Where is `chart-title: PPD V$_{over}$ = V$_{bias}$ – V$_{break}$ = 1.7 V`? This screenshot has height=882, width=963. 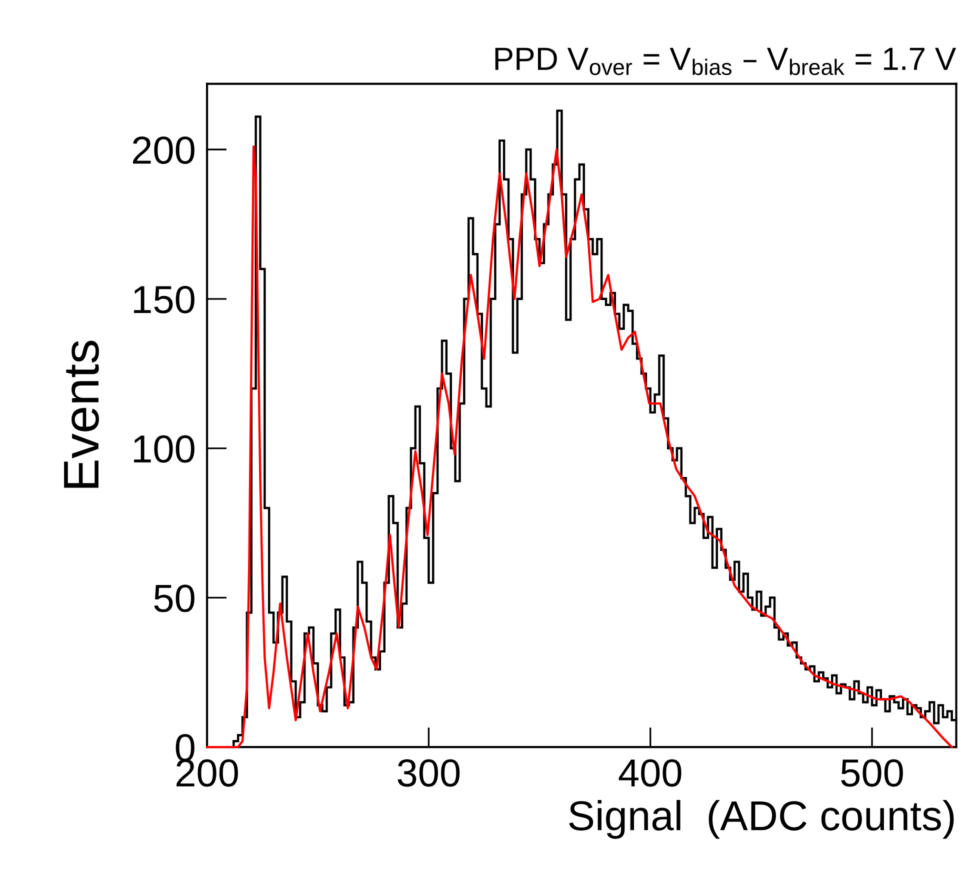
chart-title: PPD V$_{over}$ = V$_{bias}$ – V$_{break}$ = 1.7 V is located at coordinates (725, 62).